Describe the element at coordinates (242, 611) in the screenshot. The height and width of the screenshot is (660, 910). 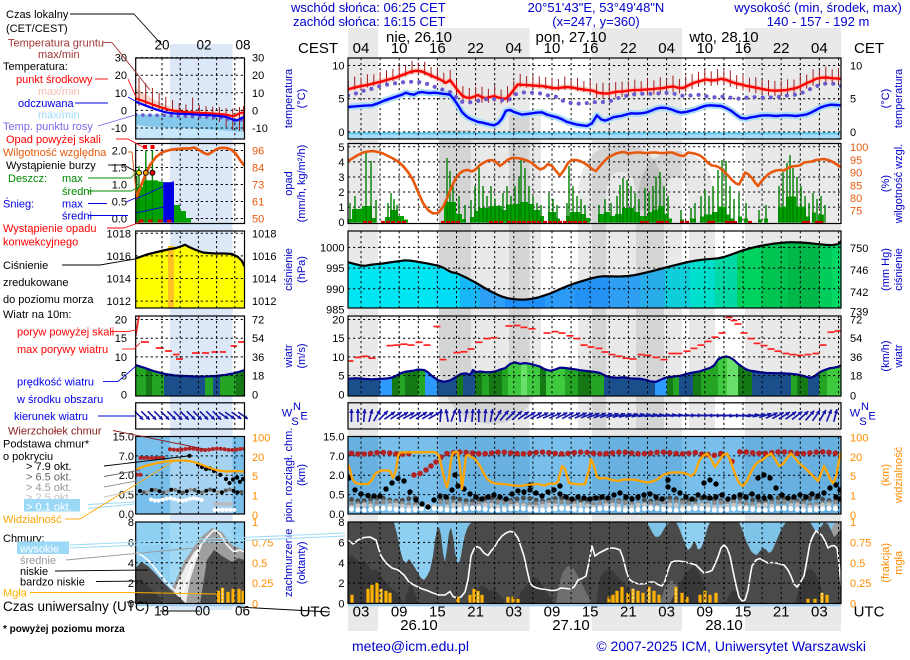
I see `svg-text: 06` at that location.